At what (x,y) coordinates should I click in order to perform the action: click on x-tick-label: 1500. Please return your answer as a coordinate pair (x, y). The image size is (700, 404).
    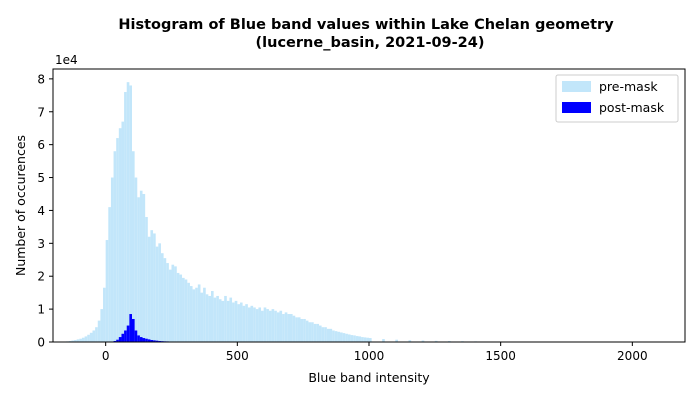
    Looking at the image, I should click on (500, 356).